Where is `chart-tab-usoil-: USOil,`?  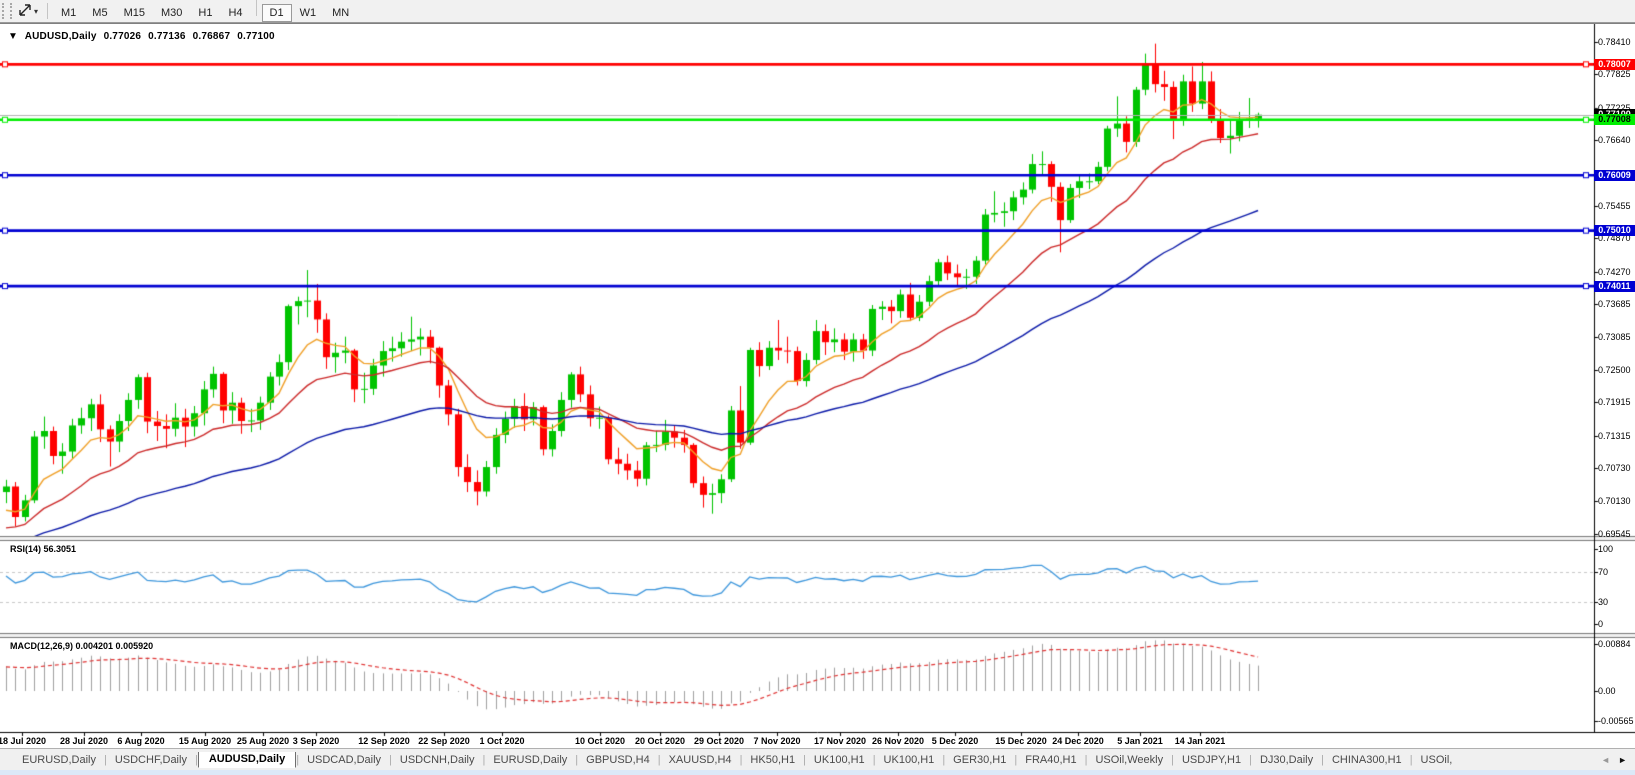 chart-tab-usoil-: USOil, is located at coordinates (1436, 759).